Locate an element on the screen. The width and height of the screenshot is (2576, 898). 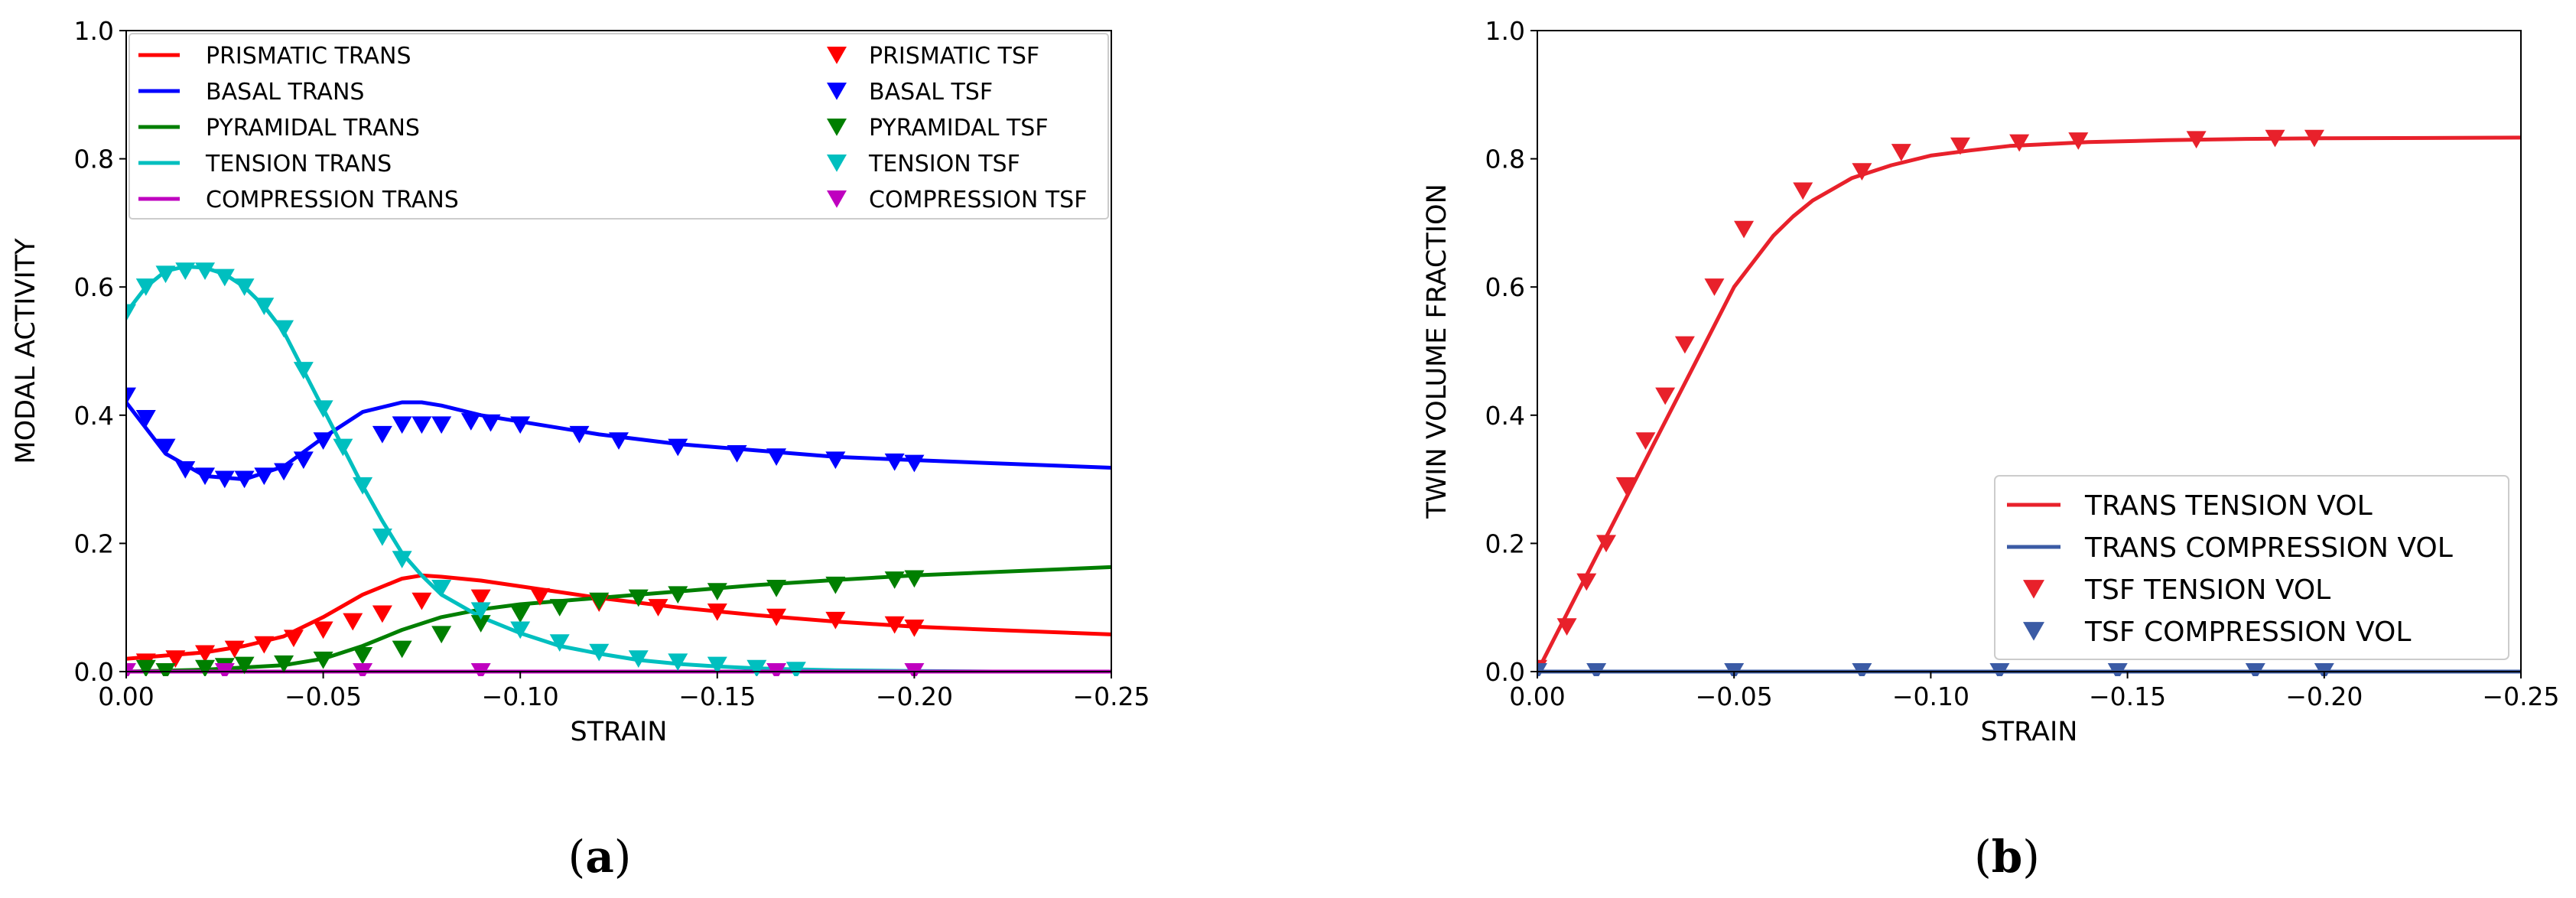
panel-b-legend-label: TSF TENSION VOL is located at coordinates (2207, 590).